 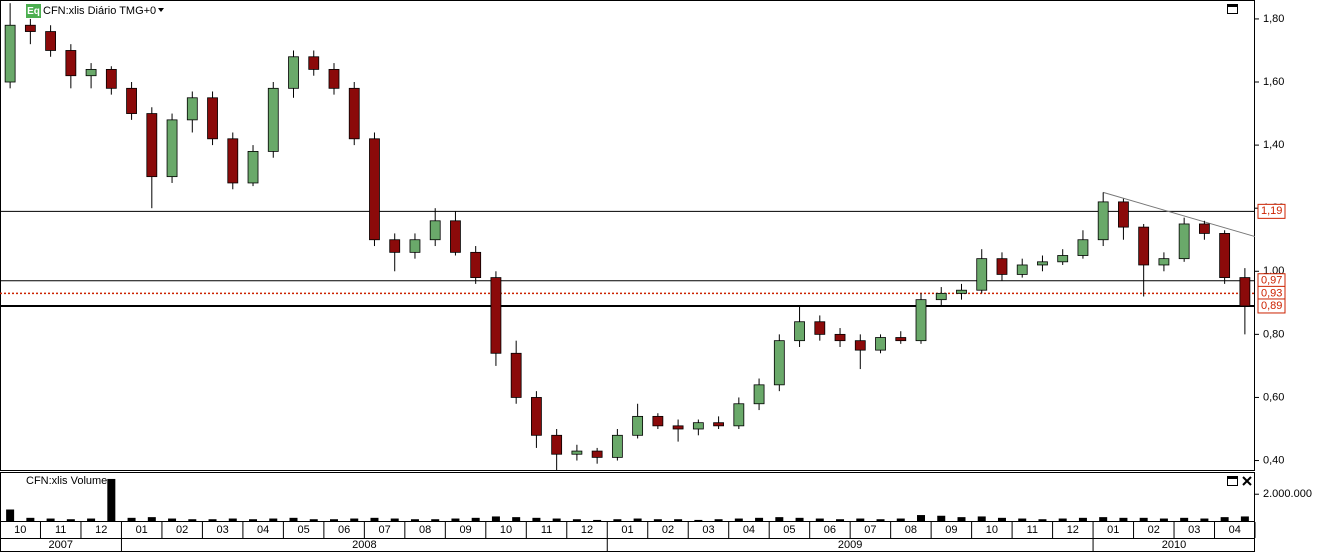 I want to click on time-axis, so click(x=627, y=536).